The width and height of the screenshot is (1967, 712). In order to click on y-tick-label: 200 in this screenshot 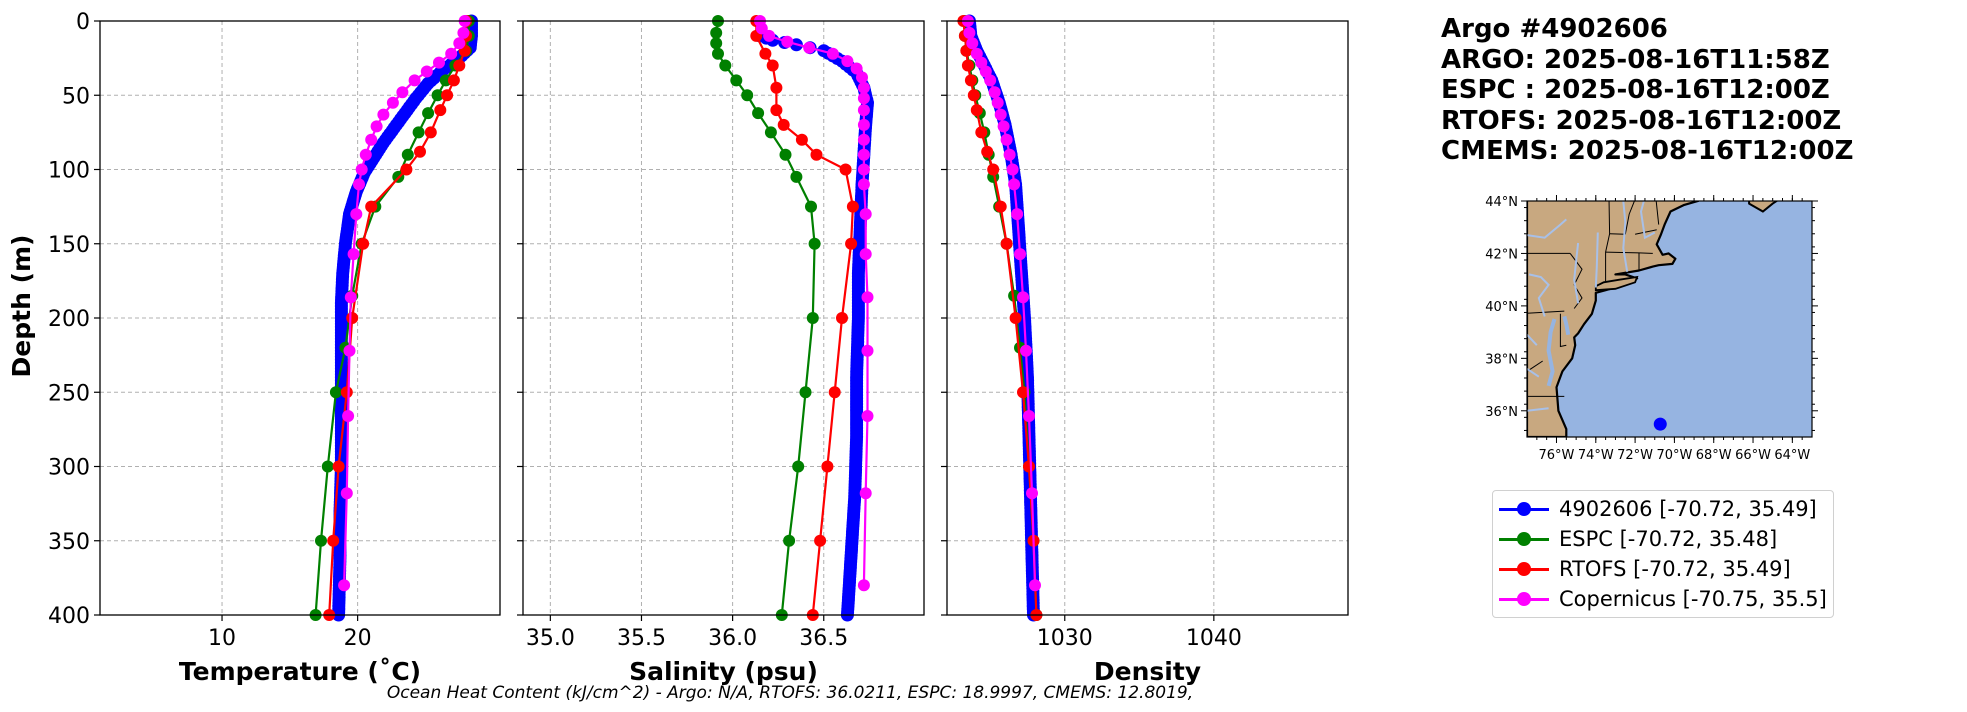, I will do `click(69, 319)`.